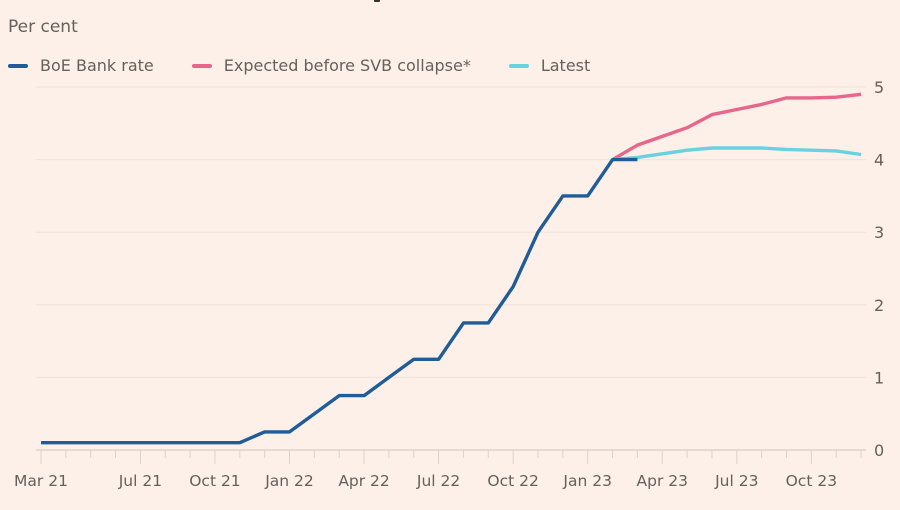 This screenshot has width=900, height=510. What do you see at coordinates (565, 65) in the screenshot?
I see `legend-label: Latest` at bounding box center [565, 65].